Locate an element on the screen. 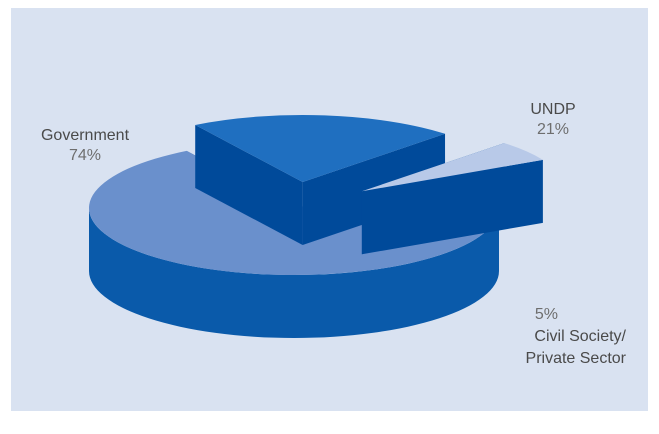  label-undp: UNDP 21% is located at coordinates (553, 120).